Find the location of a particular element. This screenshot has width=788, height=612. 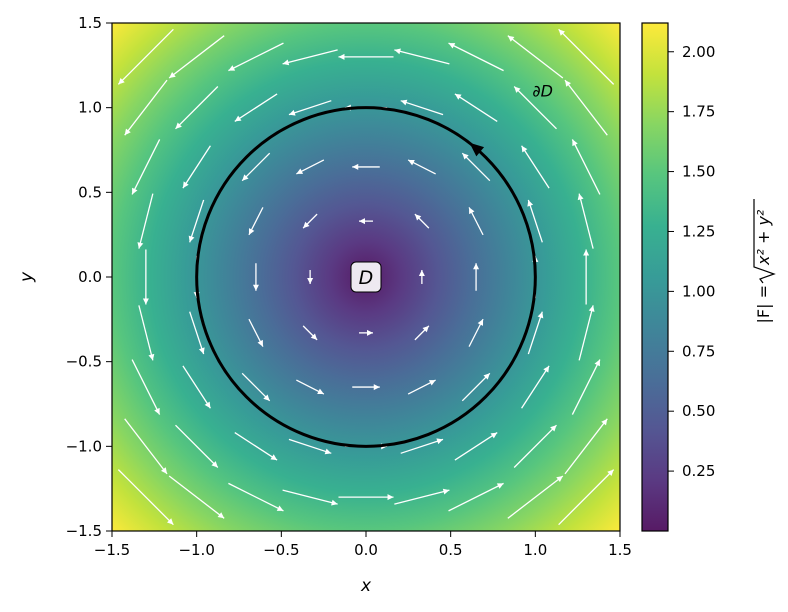

y-tick-label: −1.5 is located at coordinates (84, 531).